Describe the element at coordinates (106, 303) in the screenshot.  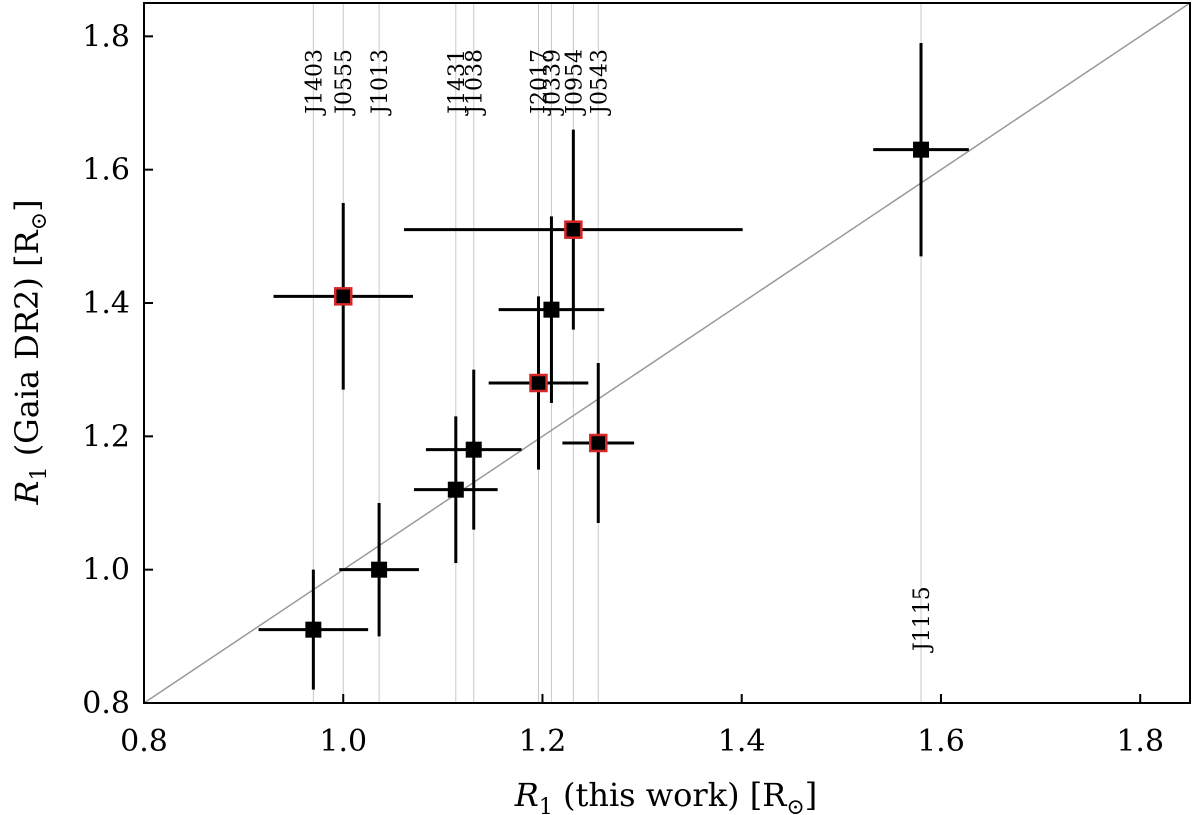
I see `y-tick-label: 1.4` at that location.